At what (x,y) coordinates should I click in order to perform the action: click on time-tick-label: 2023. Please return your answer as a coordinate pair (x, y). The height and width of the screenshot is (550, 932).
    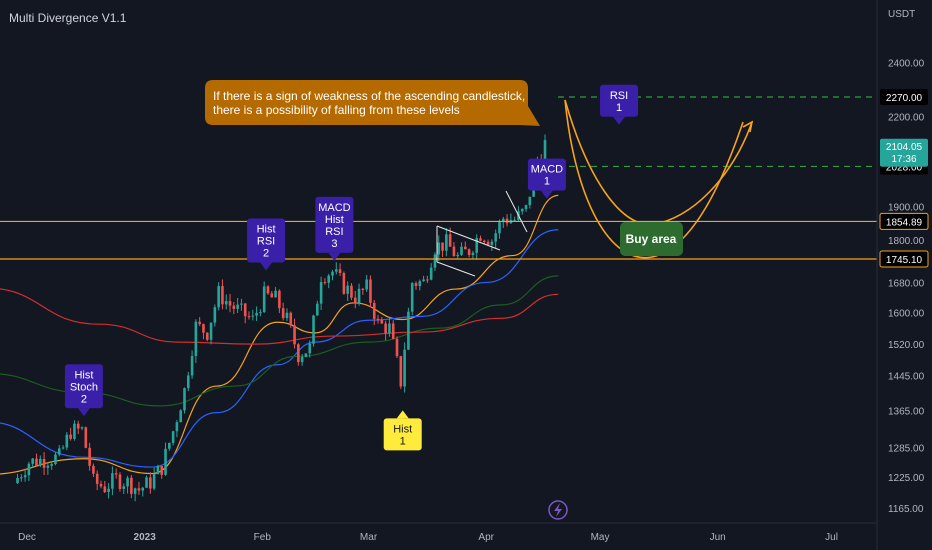
    Looking at the image, I should click on (145, 537).